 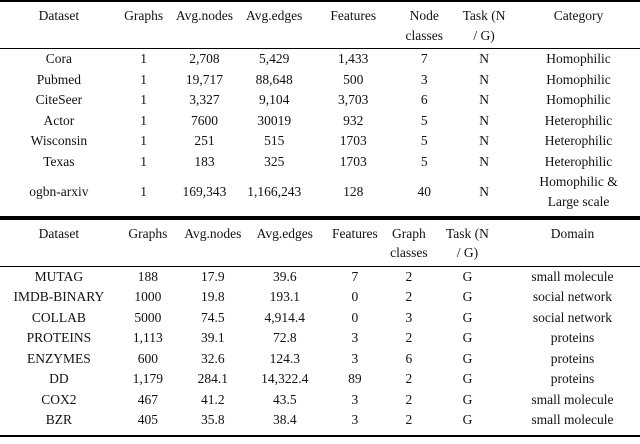 What do you see at coordinates (204, 192) in the screenshot?
I see `table-cell: 169,343` at bounding box center [204, 192].